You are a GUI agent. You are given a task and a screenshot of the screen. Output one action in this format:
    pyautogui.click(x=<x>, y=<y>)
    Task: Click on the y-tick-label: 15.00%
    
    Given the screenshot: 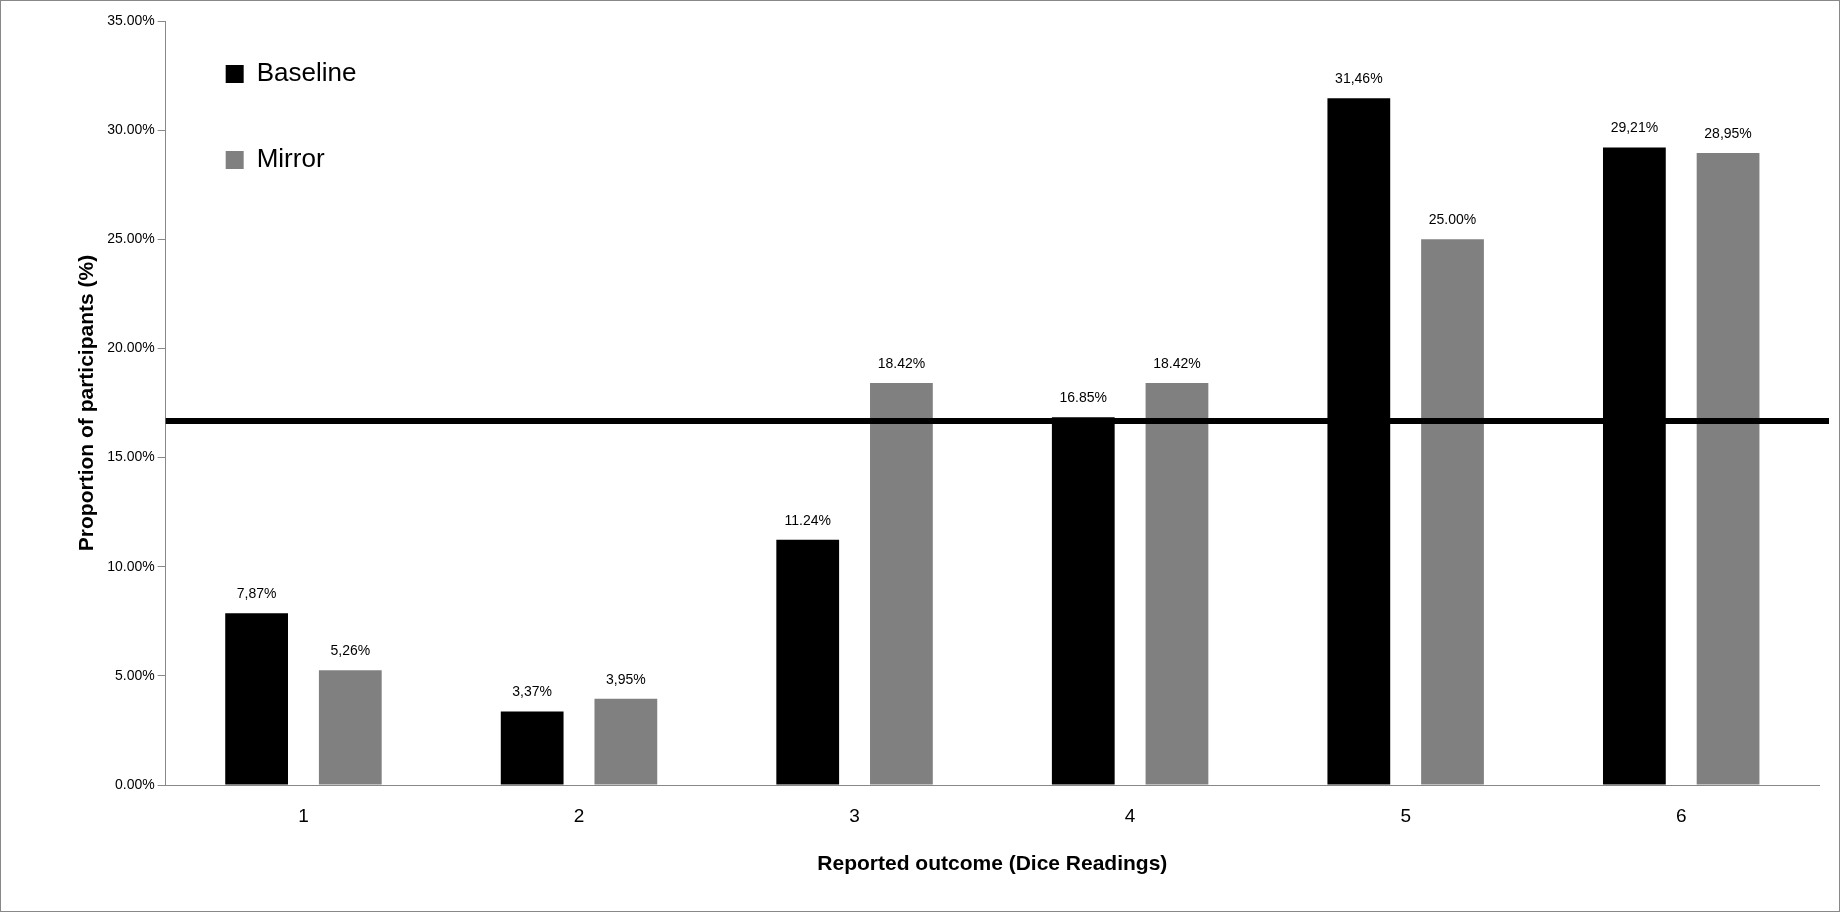 What is the action you would take?
    pyautogui.click(x=131, y=456)
    